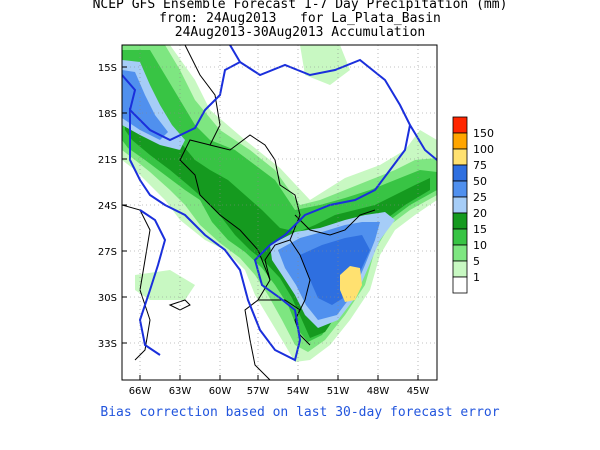  Describe the element at coordinates (473, 205) in the screenshot. I see `color-legend: 150 100 75 50 25 20 15 10 5 1` at that location.